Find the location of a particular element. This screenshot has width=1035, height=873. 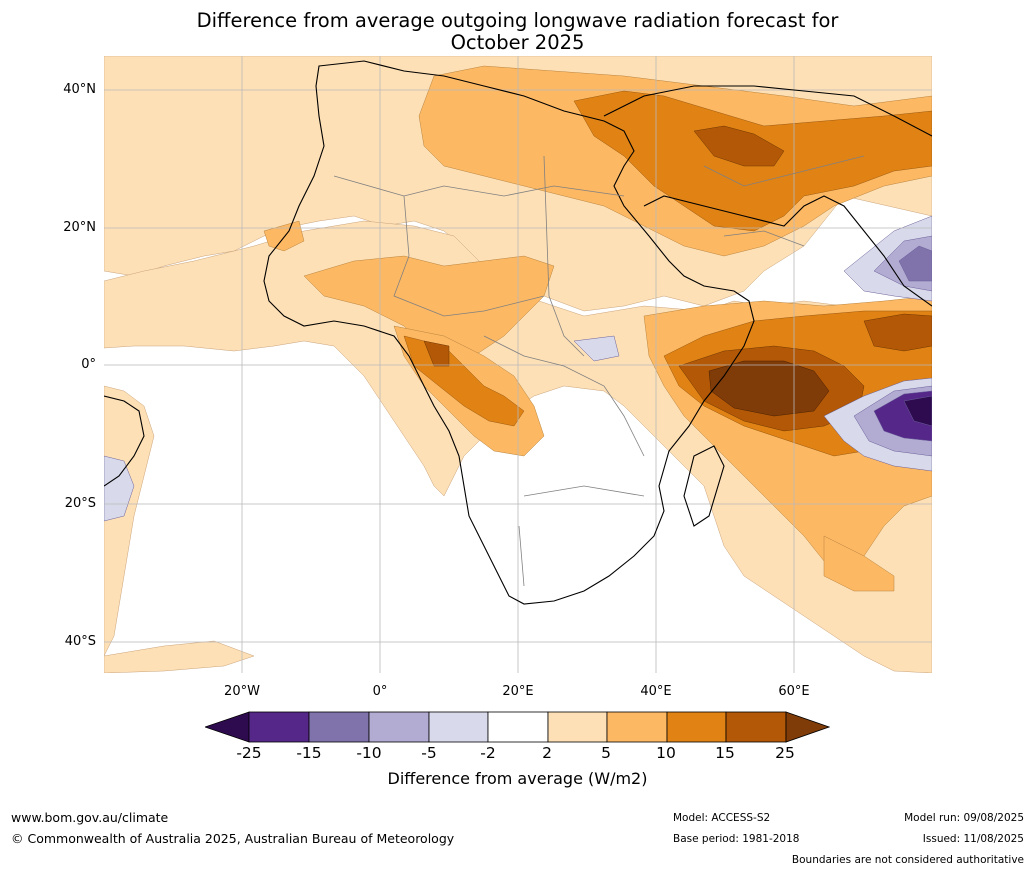

footer-url: www.bom.gov.au/climate is located at coordinates (90, 817).